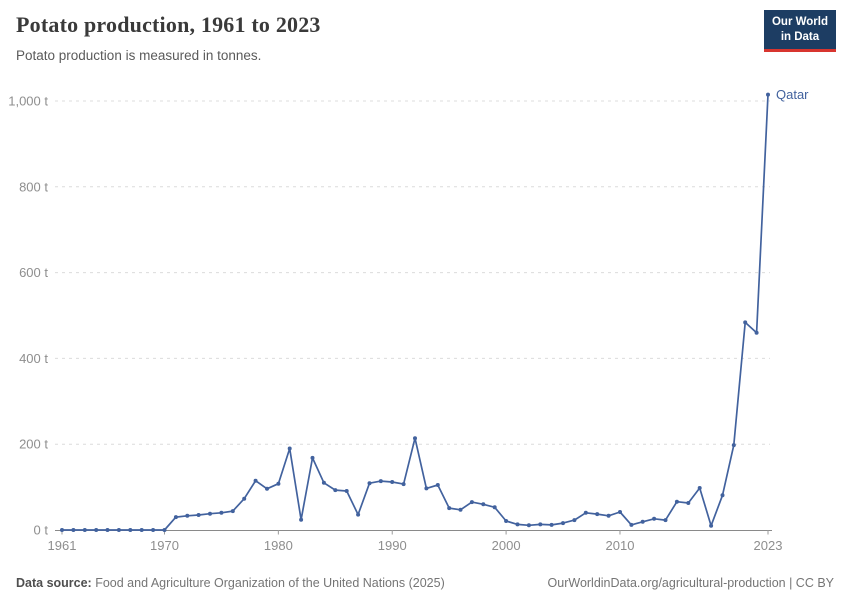 This screenshot has height=600, width=850. What do you see at coordinates (54, 583) in the screenshot?
I see `data-source-label: Data source:` at bounding box center [54, 583].